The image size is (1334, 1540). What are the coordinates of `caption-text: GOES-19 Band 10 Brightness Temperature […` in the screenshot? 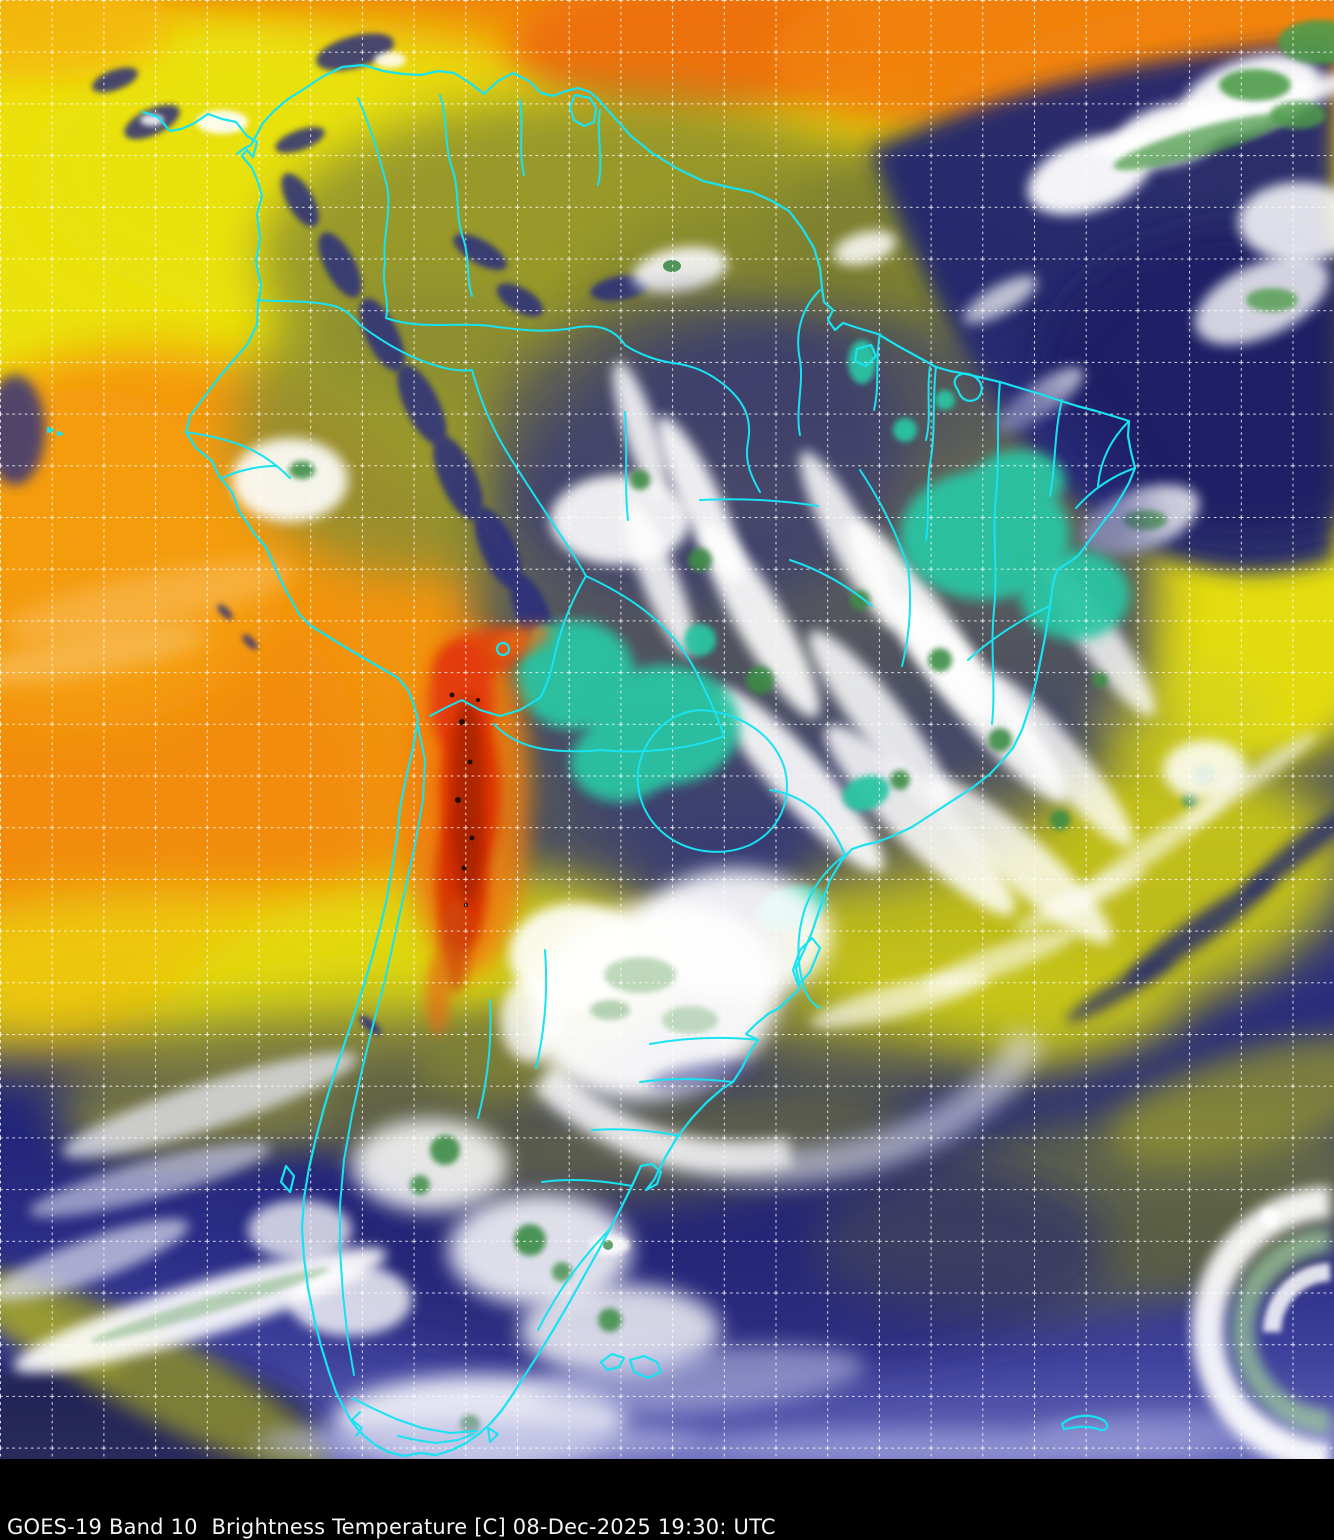 It's located at (391, 1527).